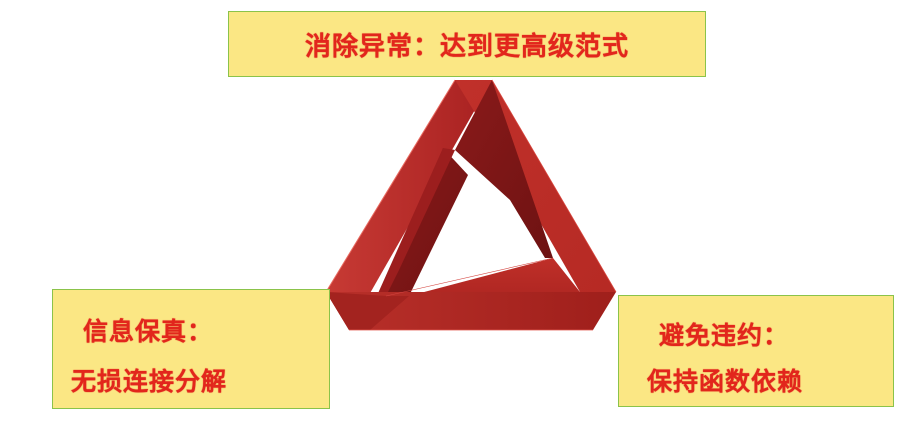 The image size is (906, 426). What do you see at coordinates (725, 381) in the screenshot?
I see `right-label-line-2: 保持函数依赖` at bounding box center [725, 381].